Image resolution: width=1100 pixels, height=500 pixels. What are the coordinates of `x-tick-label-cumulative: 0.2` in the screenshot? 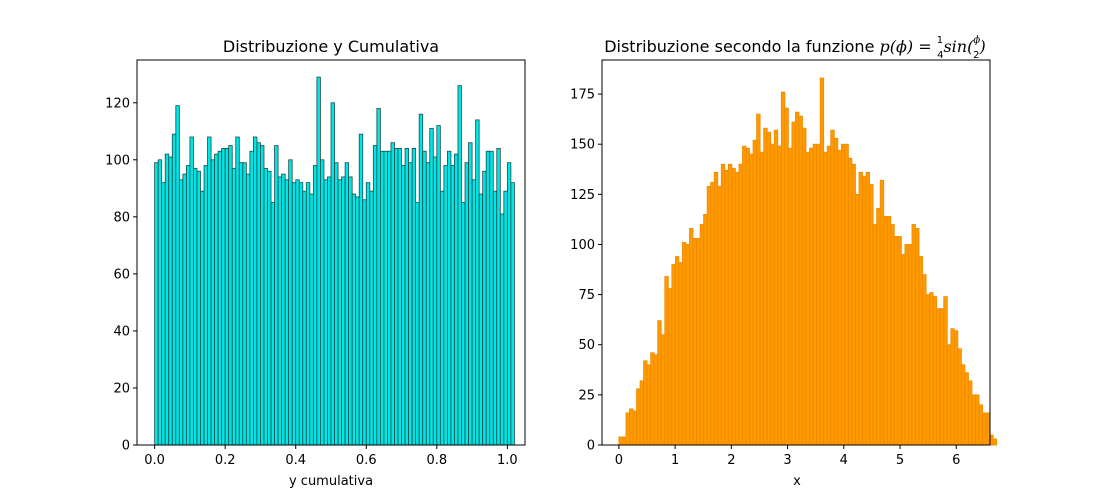 It's located at (225, 460).